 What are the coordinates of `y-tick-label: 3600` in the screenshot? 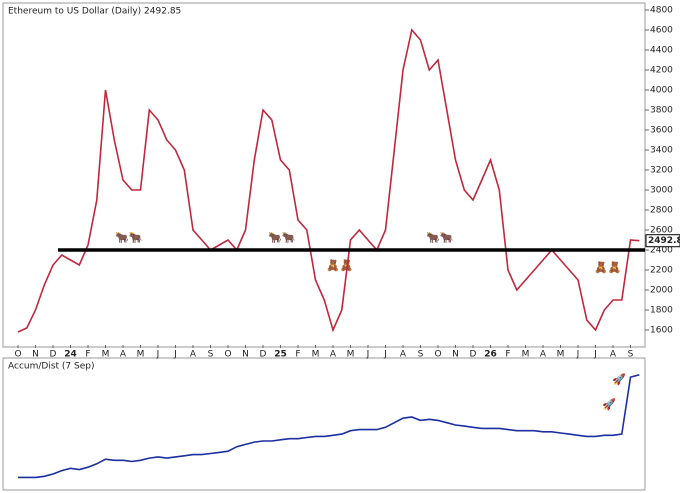 It's located at (661, 131).